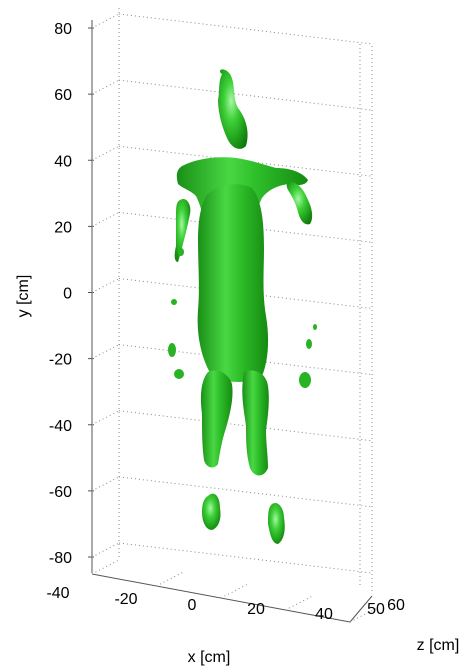 The width and height of the screenshot is (471, 668). Describe the element at coordinates (216, 419) in the screenshot. I see `left-leg-surface` at that location.